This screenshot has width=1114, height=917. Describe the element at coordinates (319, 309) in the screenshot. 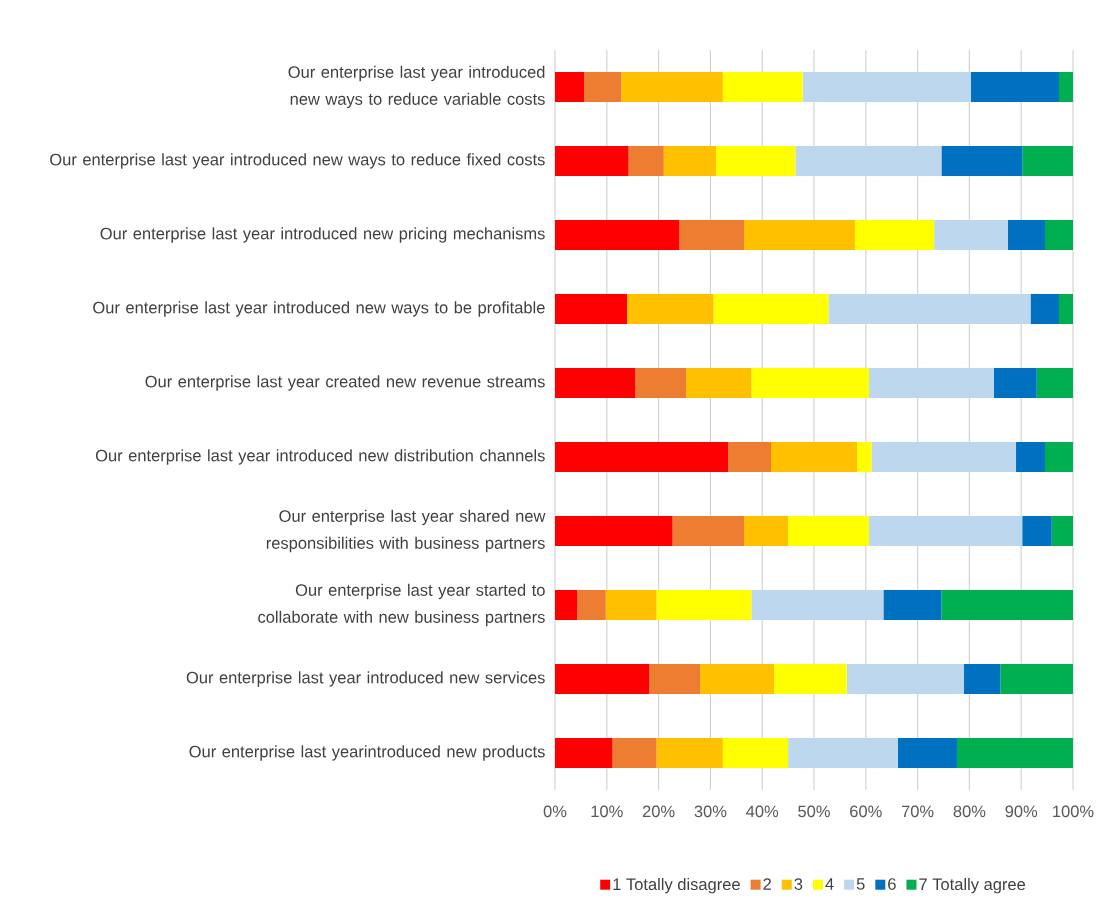

I see `y-tick-label: Our enterprise last year introduced new ways to be profitable` at that location.